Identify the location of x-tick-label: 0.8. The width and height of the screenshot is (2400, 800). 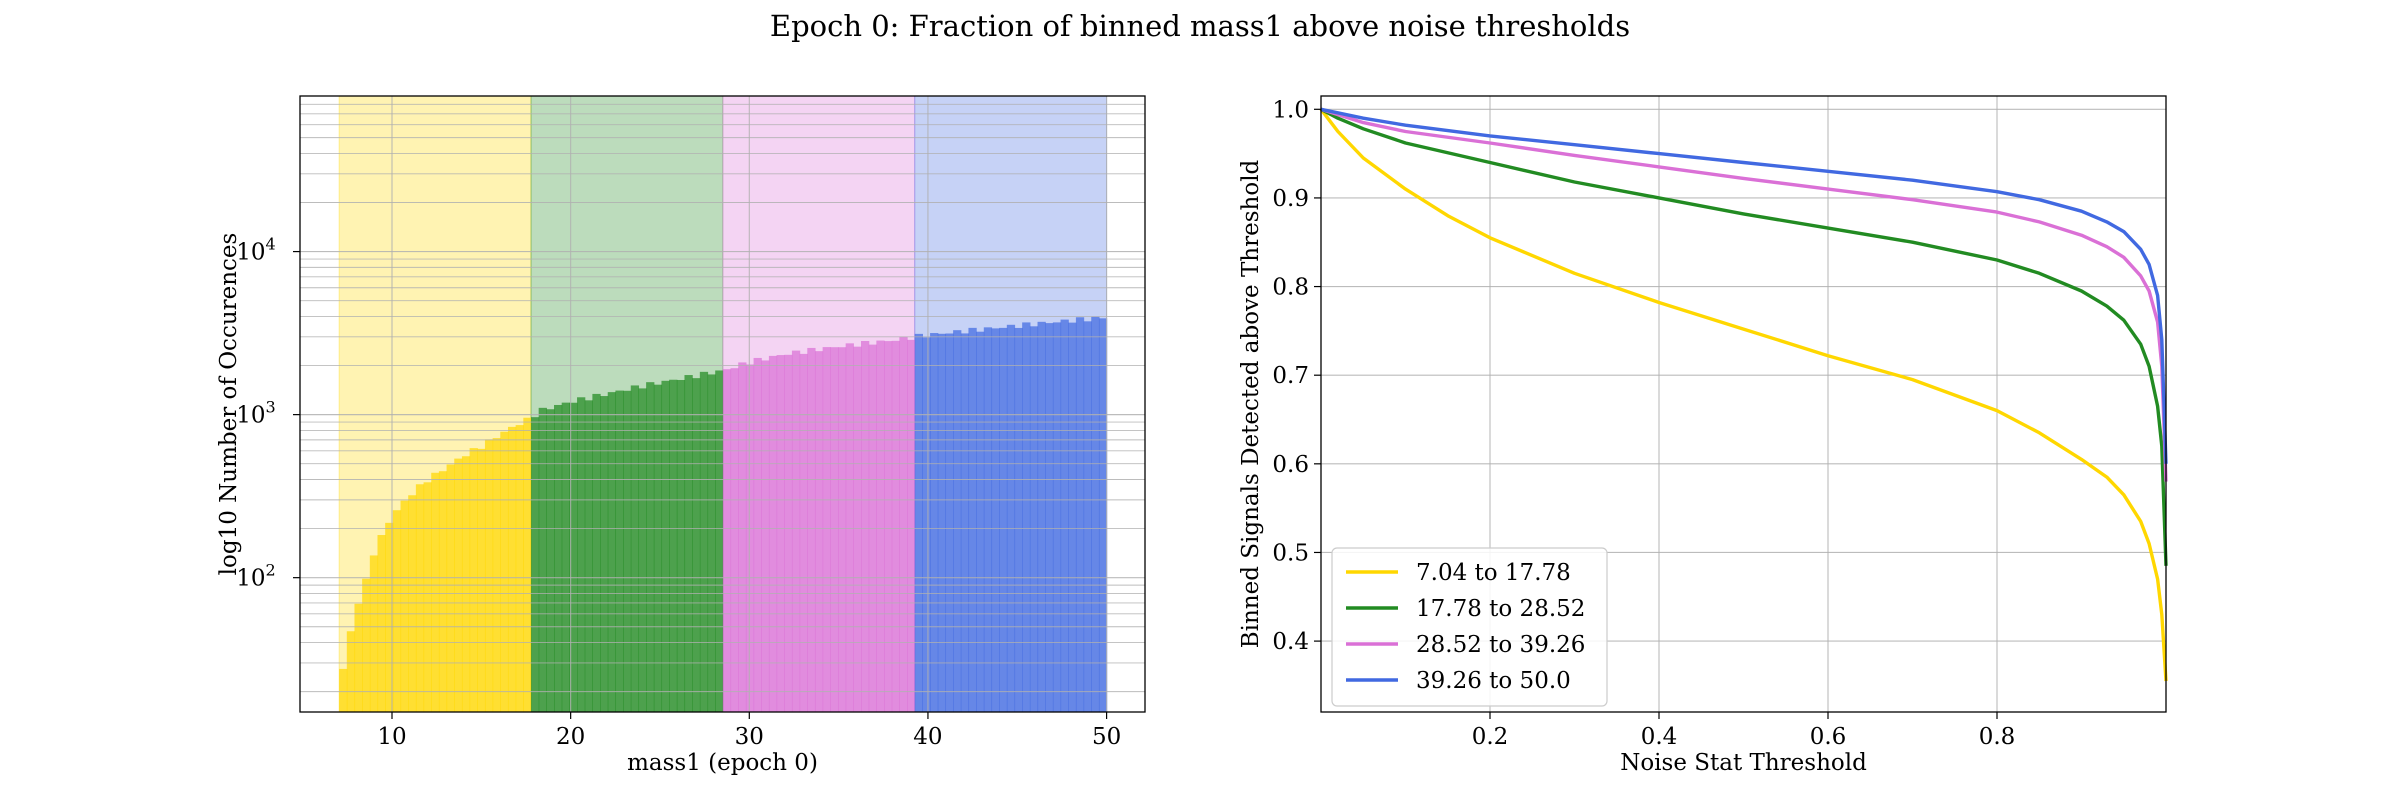
(1997, 737).